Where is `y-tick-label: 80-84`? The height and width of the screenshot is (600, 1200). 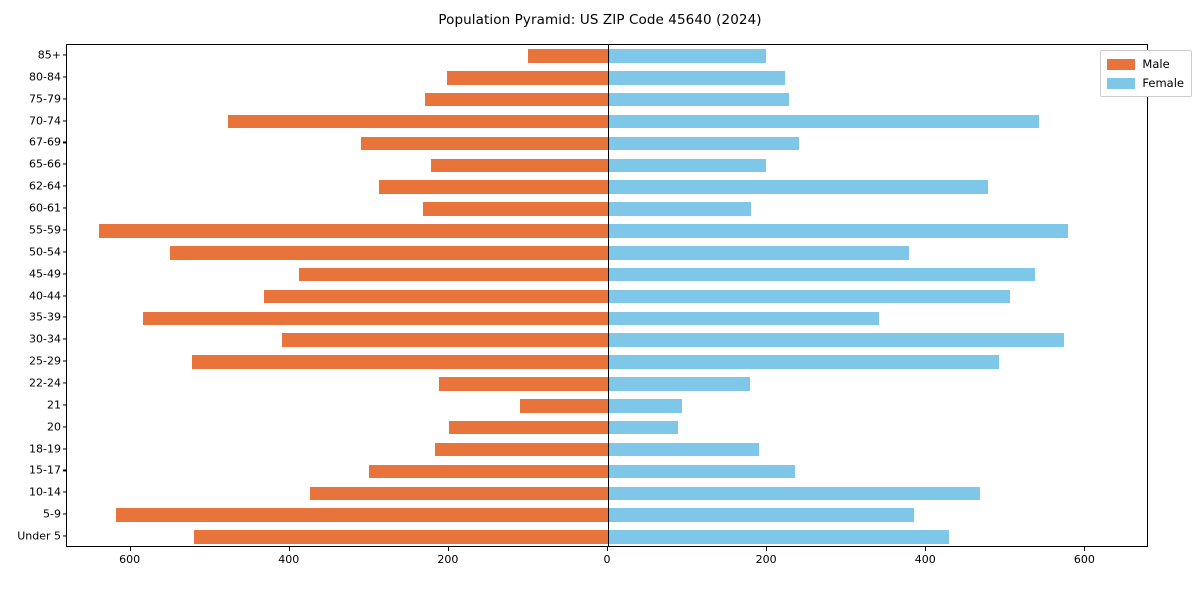
y-tick-label: 80-84 is located at coordinates (45, 77).